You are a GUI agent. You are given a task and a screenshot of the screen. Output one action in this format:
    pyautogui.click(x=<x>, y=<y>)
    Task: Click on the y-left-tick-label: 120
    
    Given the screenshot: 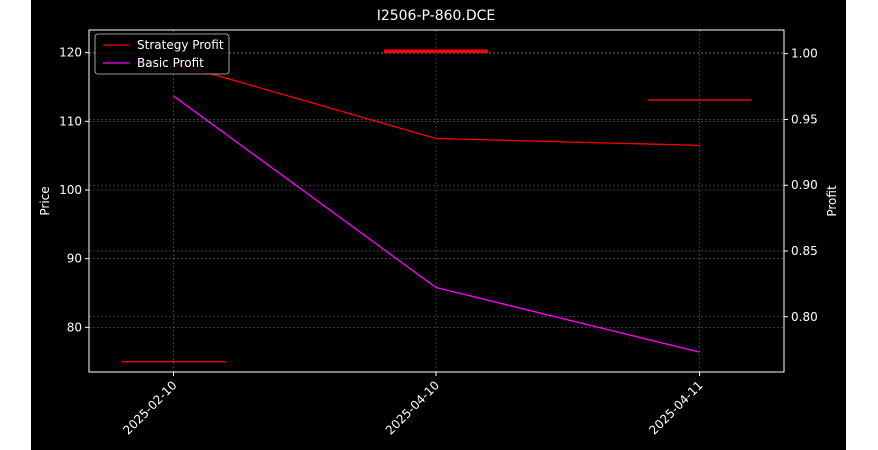 What is the action you would take?
    pyautogui.click(x=70, y=53)
    